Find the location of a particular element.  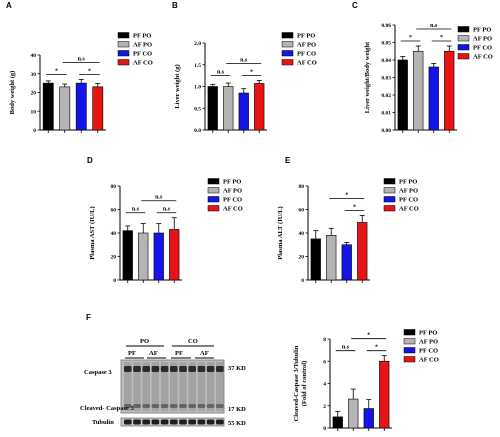

y-tick-label-e: 40 is located at coordinates (302, 234).